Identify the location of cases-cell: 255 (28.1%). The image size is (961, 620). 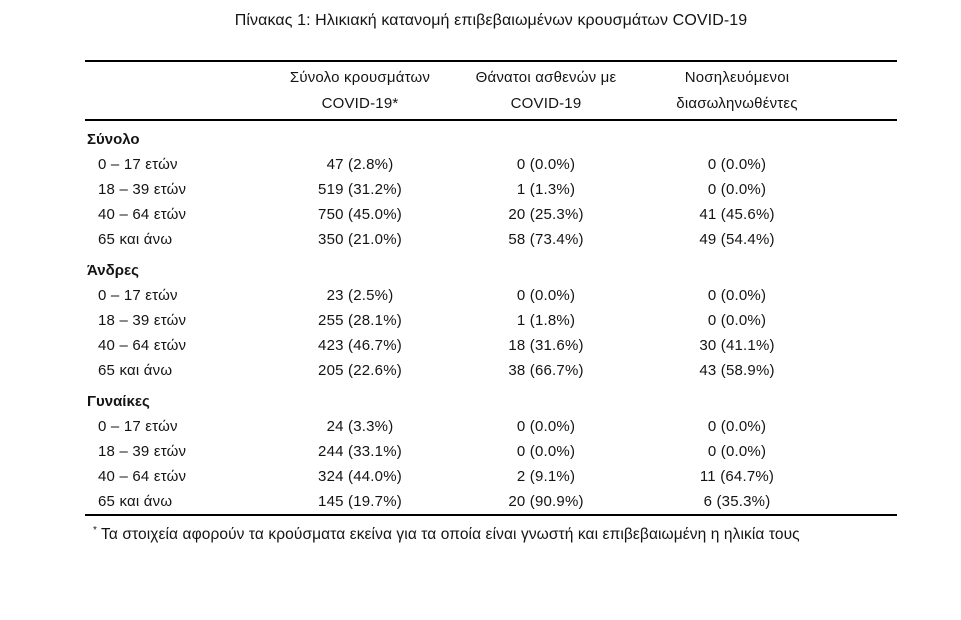
(360, 320).